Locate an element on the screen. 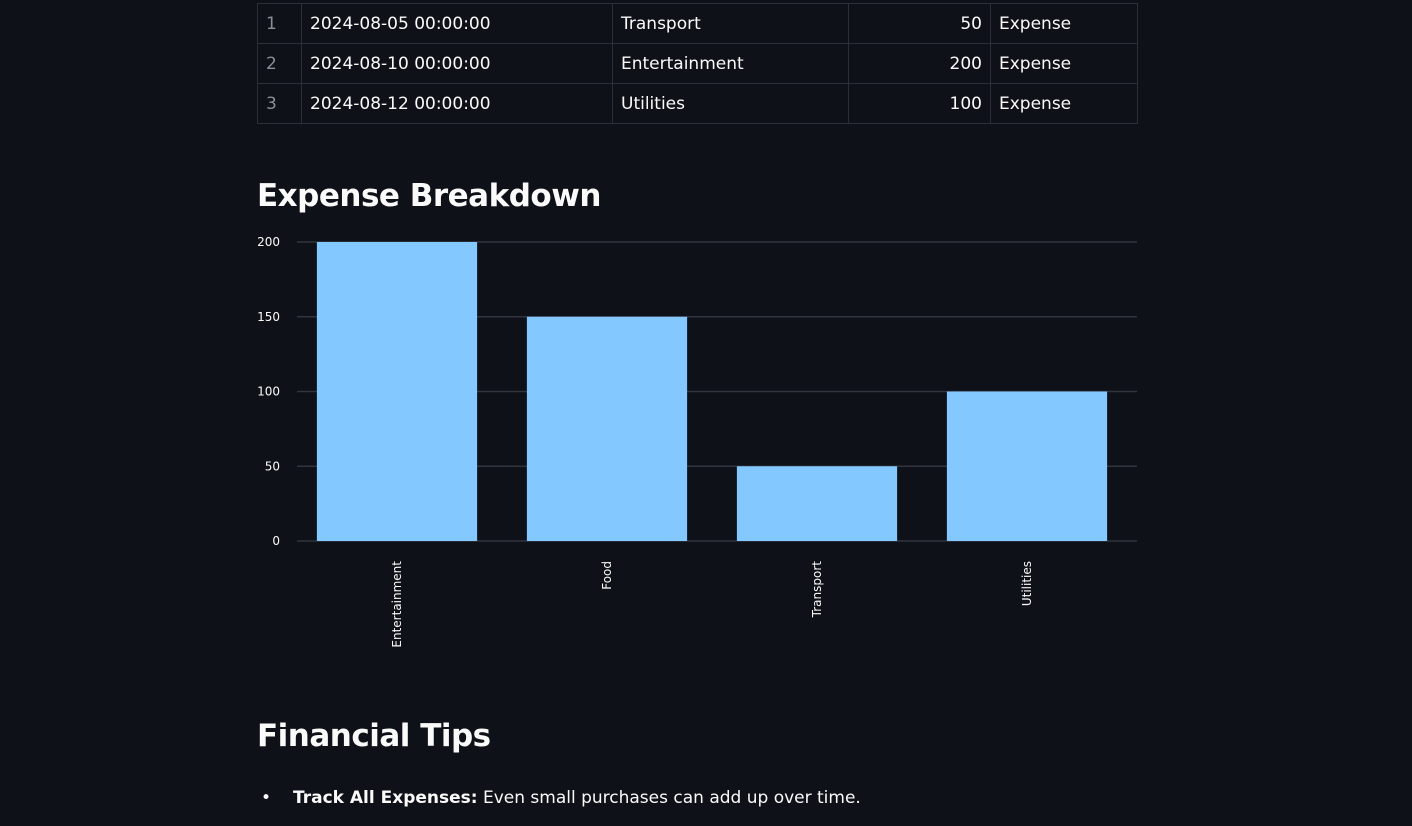  category-cell: Utilities is located at coordinates (730, 103).